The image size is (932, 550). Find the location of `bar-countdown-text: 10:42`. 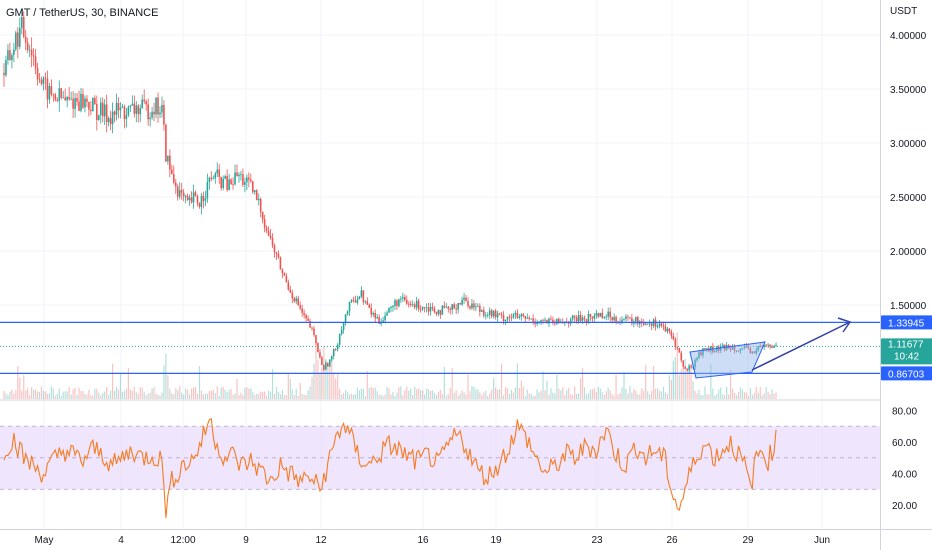

bar-countdown-text: 10:42 is located at coordinates (906, 356).